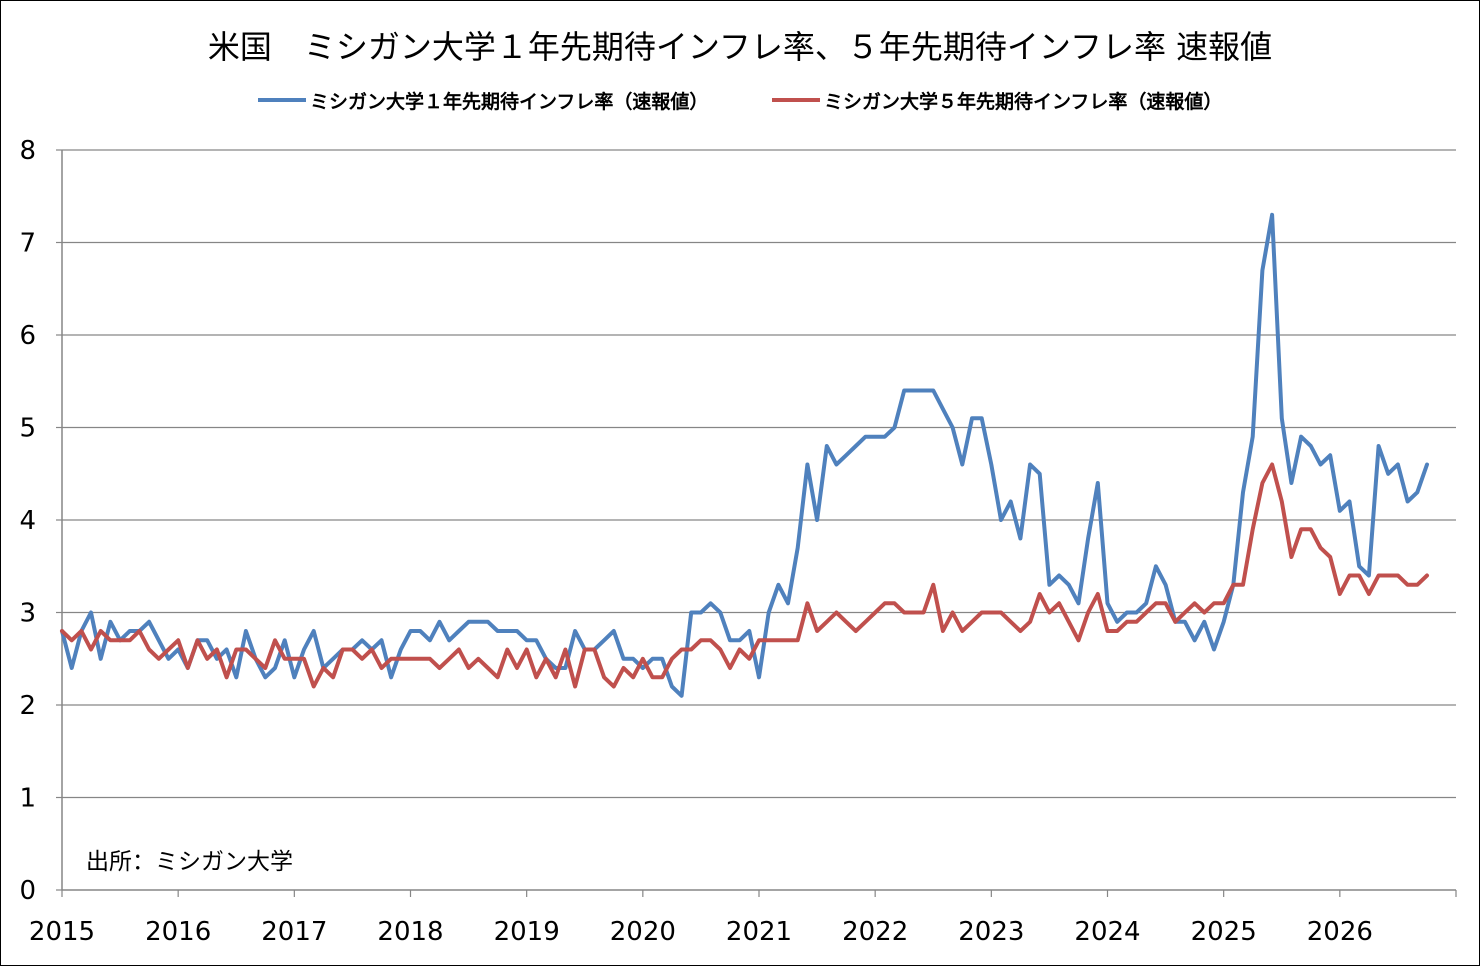 The width and height of the screenshot is (1480, 966). What do you see at coordinates (294, 932) in the screenshot?
I see `x-tick-label-2017: 2017` at bounding box center [294, 932].